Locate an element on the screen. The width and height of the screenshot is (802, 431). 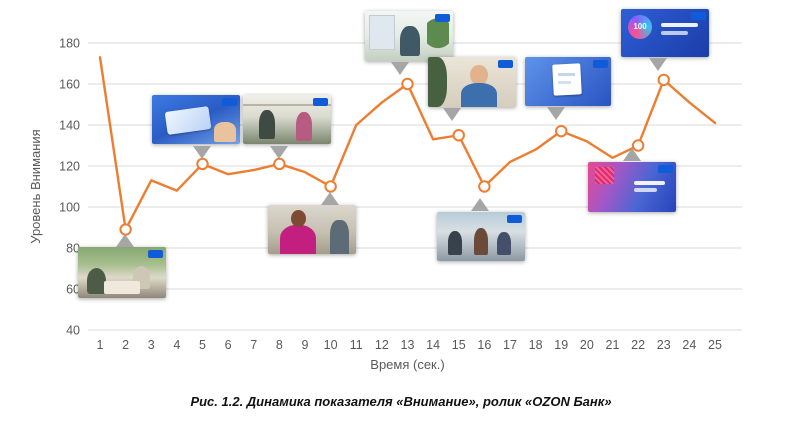
y-tick-label: 100 is located at coordinates (69, 208).